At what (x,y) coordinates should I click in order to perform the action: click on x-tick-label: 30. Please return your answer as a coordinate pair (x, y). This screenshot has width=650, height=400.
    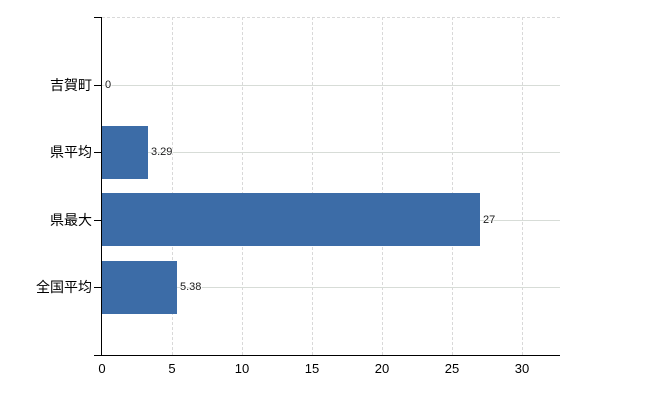
    Looking at the image, I should click on (522, 368).